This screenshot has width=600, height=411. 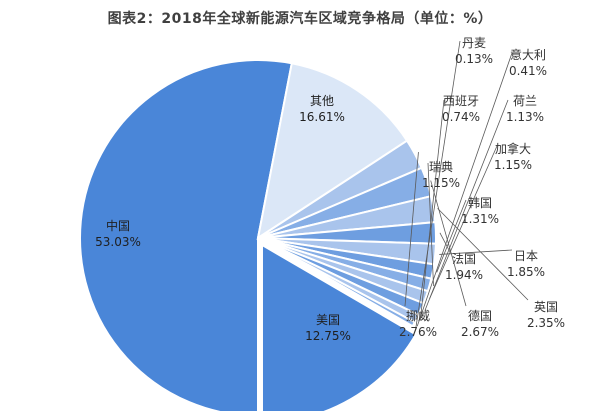 I want to click on slice-label-8: 瑞典 1.15%, so click(x=441, y=175).